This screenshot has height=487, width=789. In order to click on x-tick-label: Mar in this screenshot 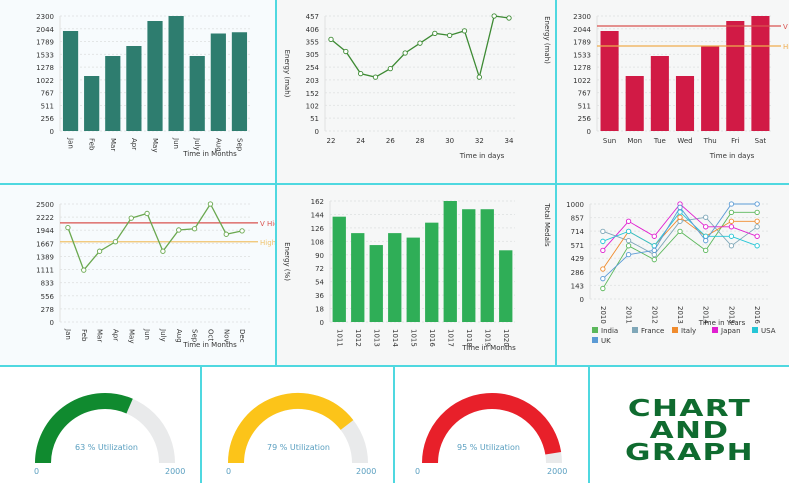, I will do `click(100, 335)`.